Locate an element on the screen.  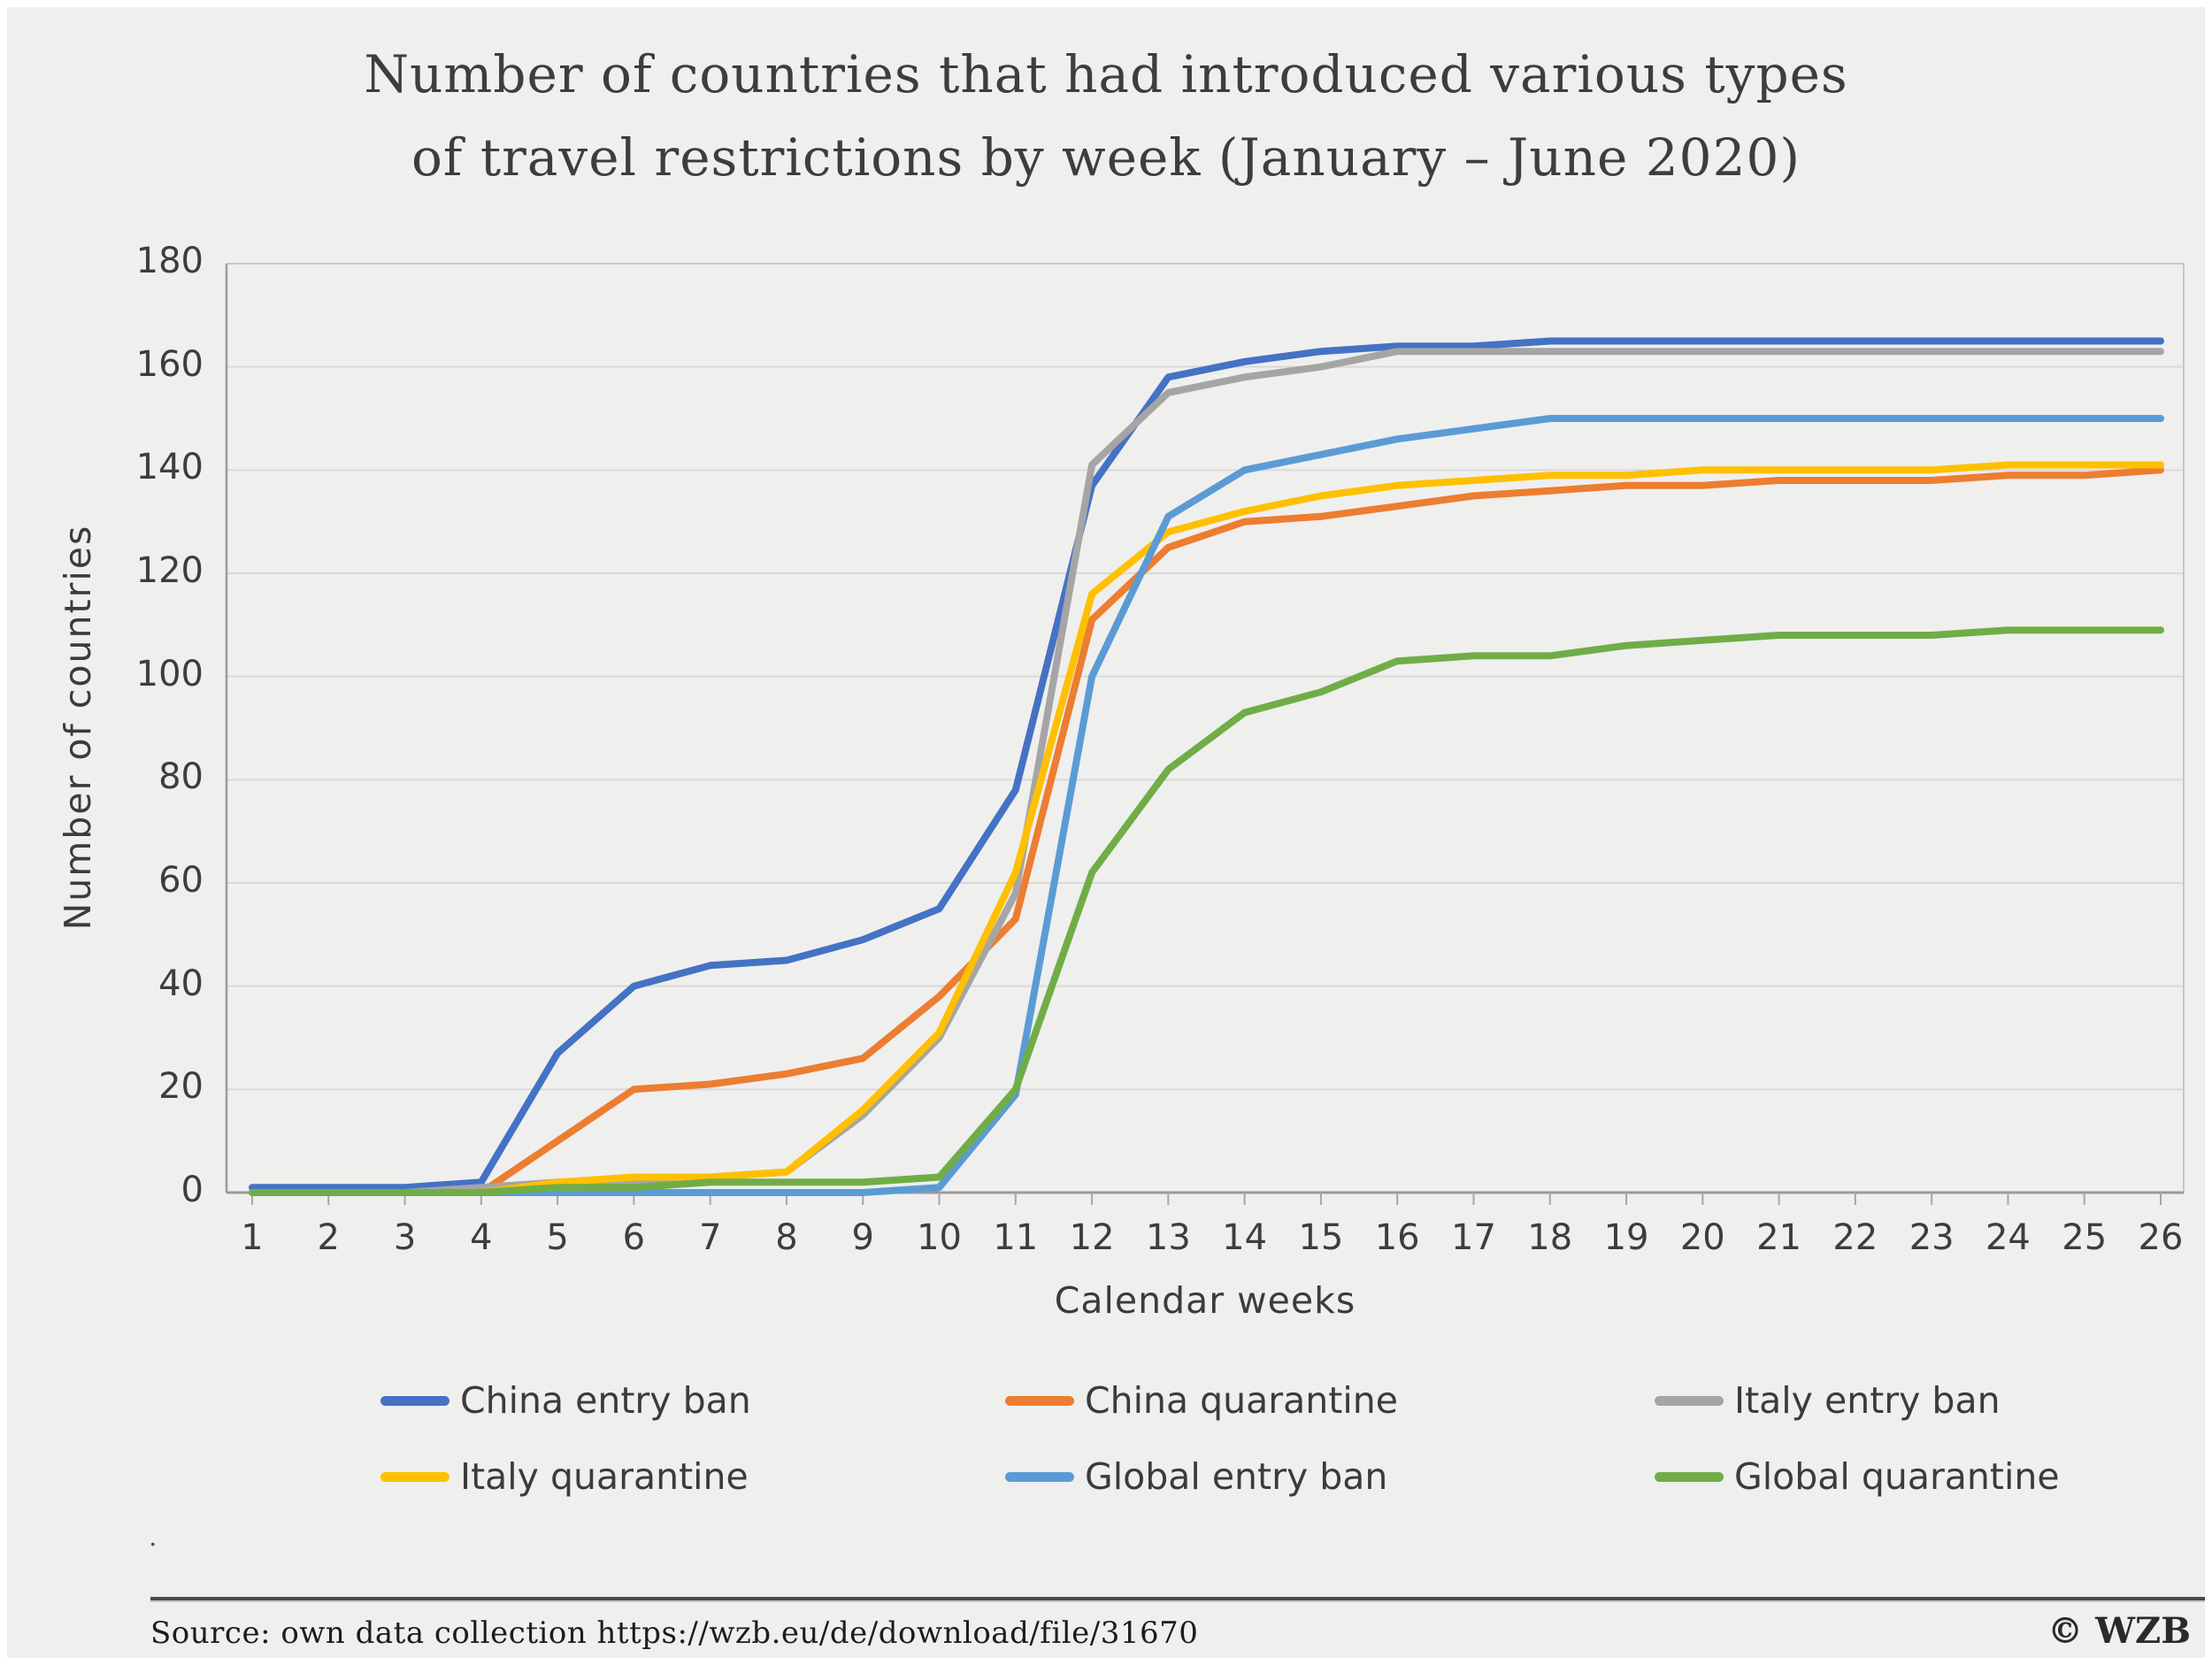
x-tick-label-11: 11 is located at coordinates (1016, 1237).